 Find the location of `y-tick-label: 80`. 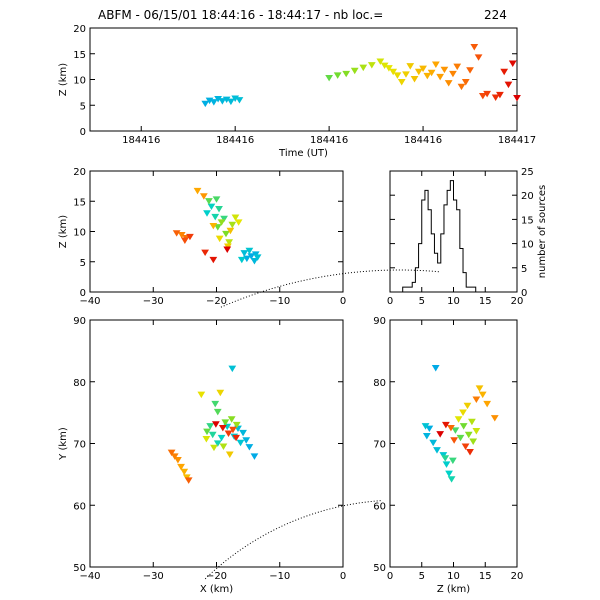

y-tick-label: 80 is located at coordinates (379, 383).